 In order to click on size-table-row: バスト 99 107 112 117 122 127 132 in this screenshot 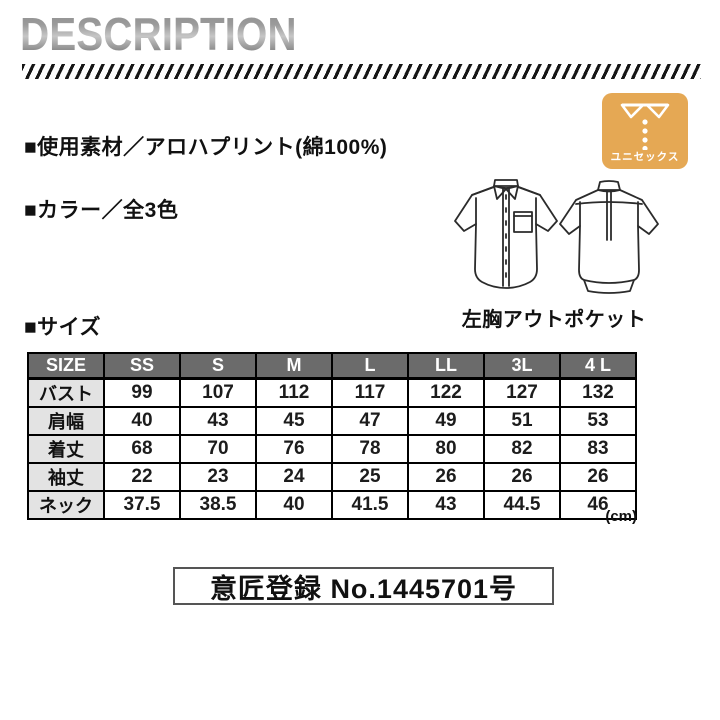, I will do `click(332, 392)`.